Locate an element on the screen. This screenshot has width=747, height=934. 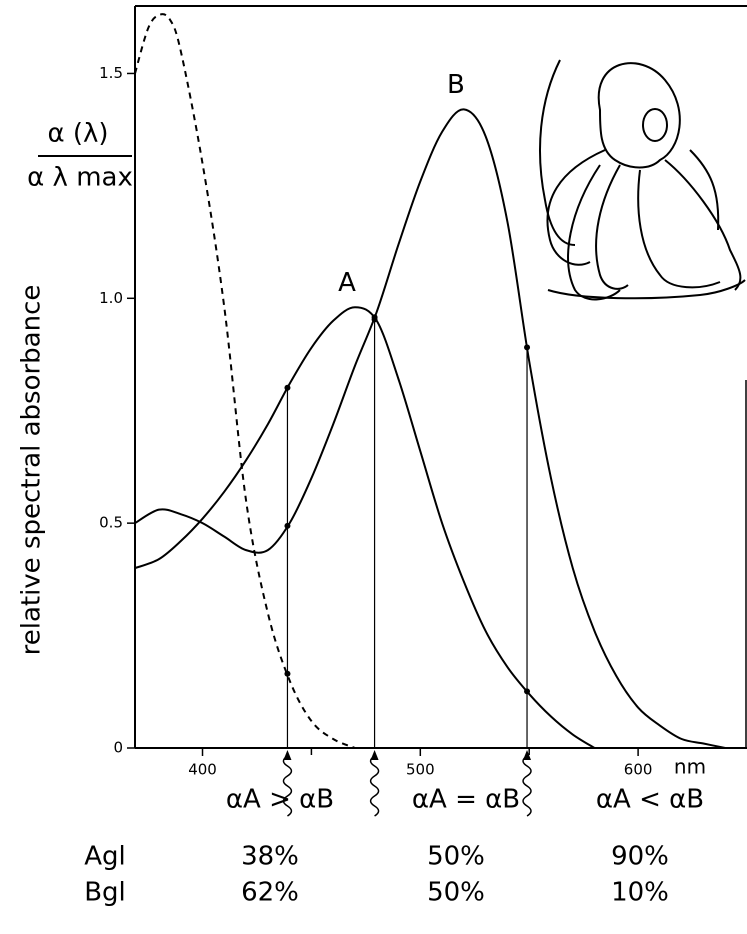
y-tick-label: 1.5 is located at coordinates (111, 73).